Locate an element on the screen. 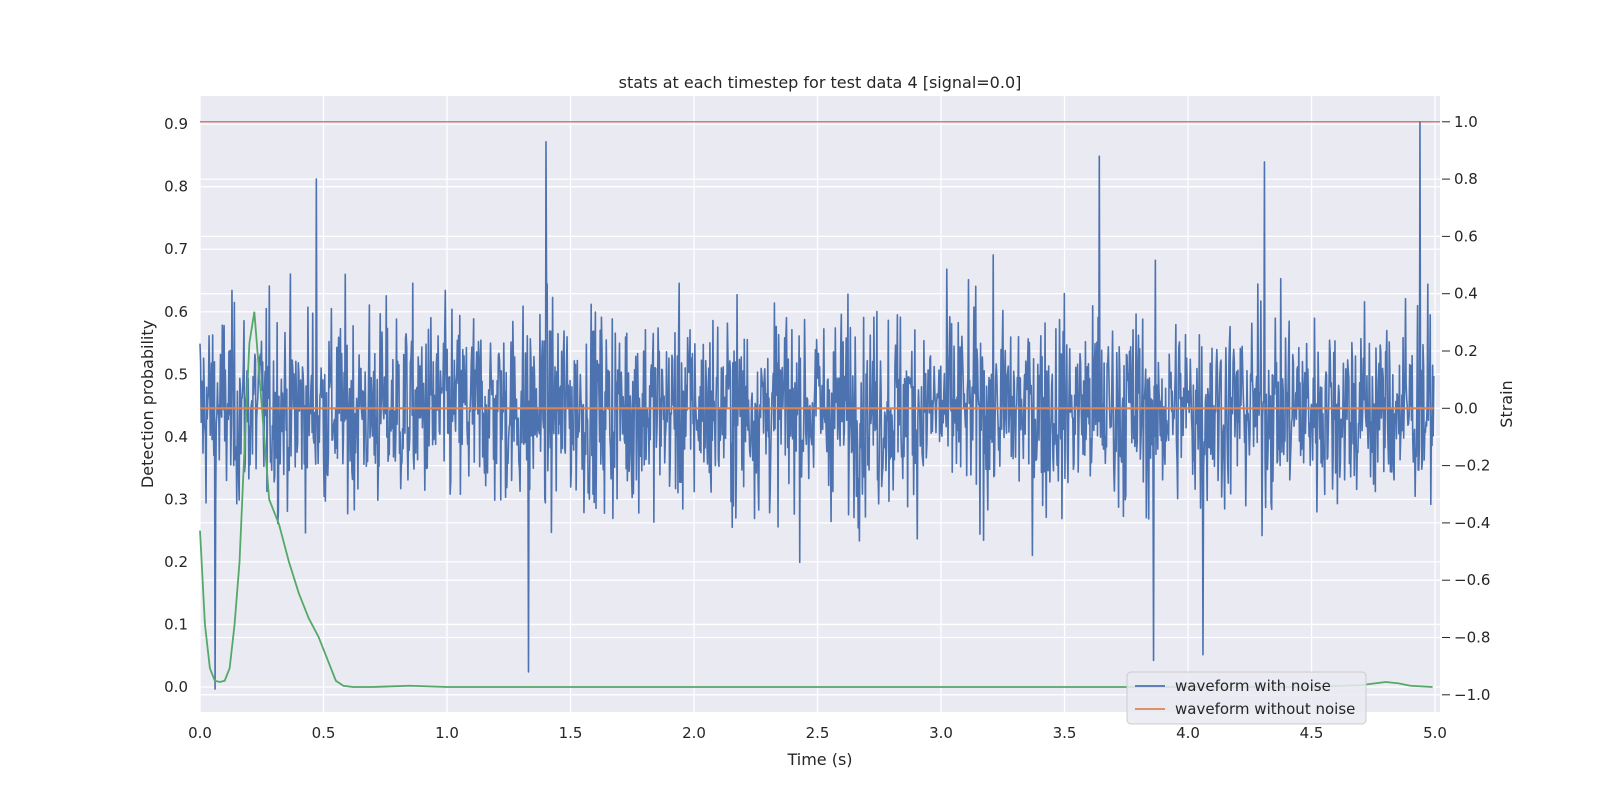 This screenshot has width=1600, height=800. y-axis-label-right: Strain is located at coordinates (1506, 403).